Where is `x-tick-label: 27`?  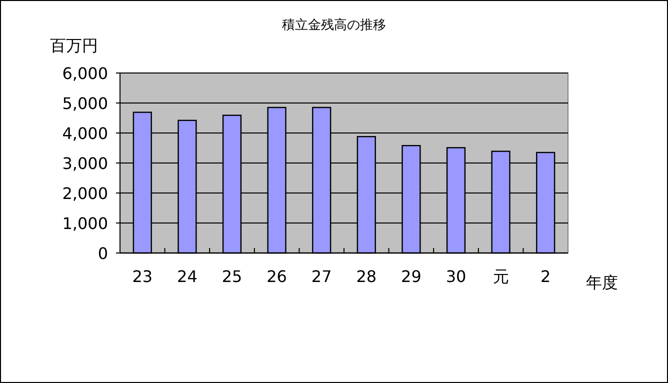 x-tick-label: 27 is located at coordinates (321, 276).